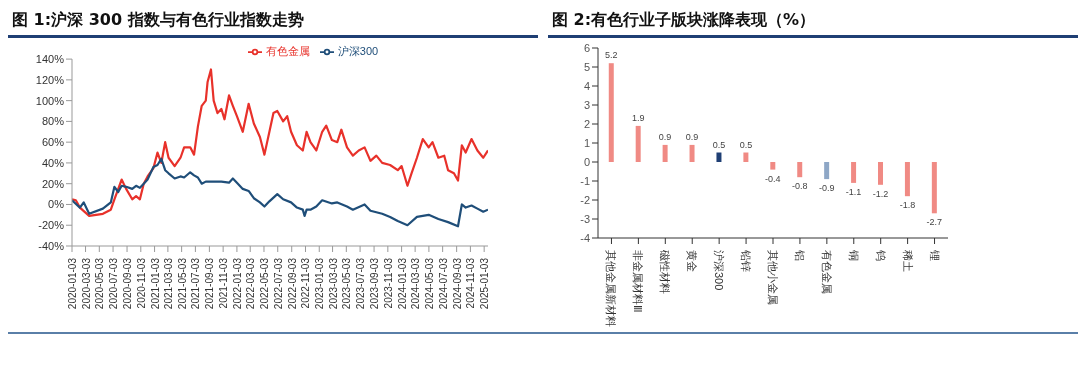 Image resolution: width=1080 pixels, height=391 pixels. I want to click on x-tick-label: 2022-01-03, so click(237, 283).